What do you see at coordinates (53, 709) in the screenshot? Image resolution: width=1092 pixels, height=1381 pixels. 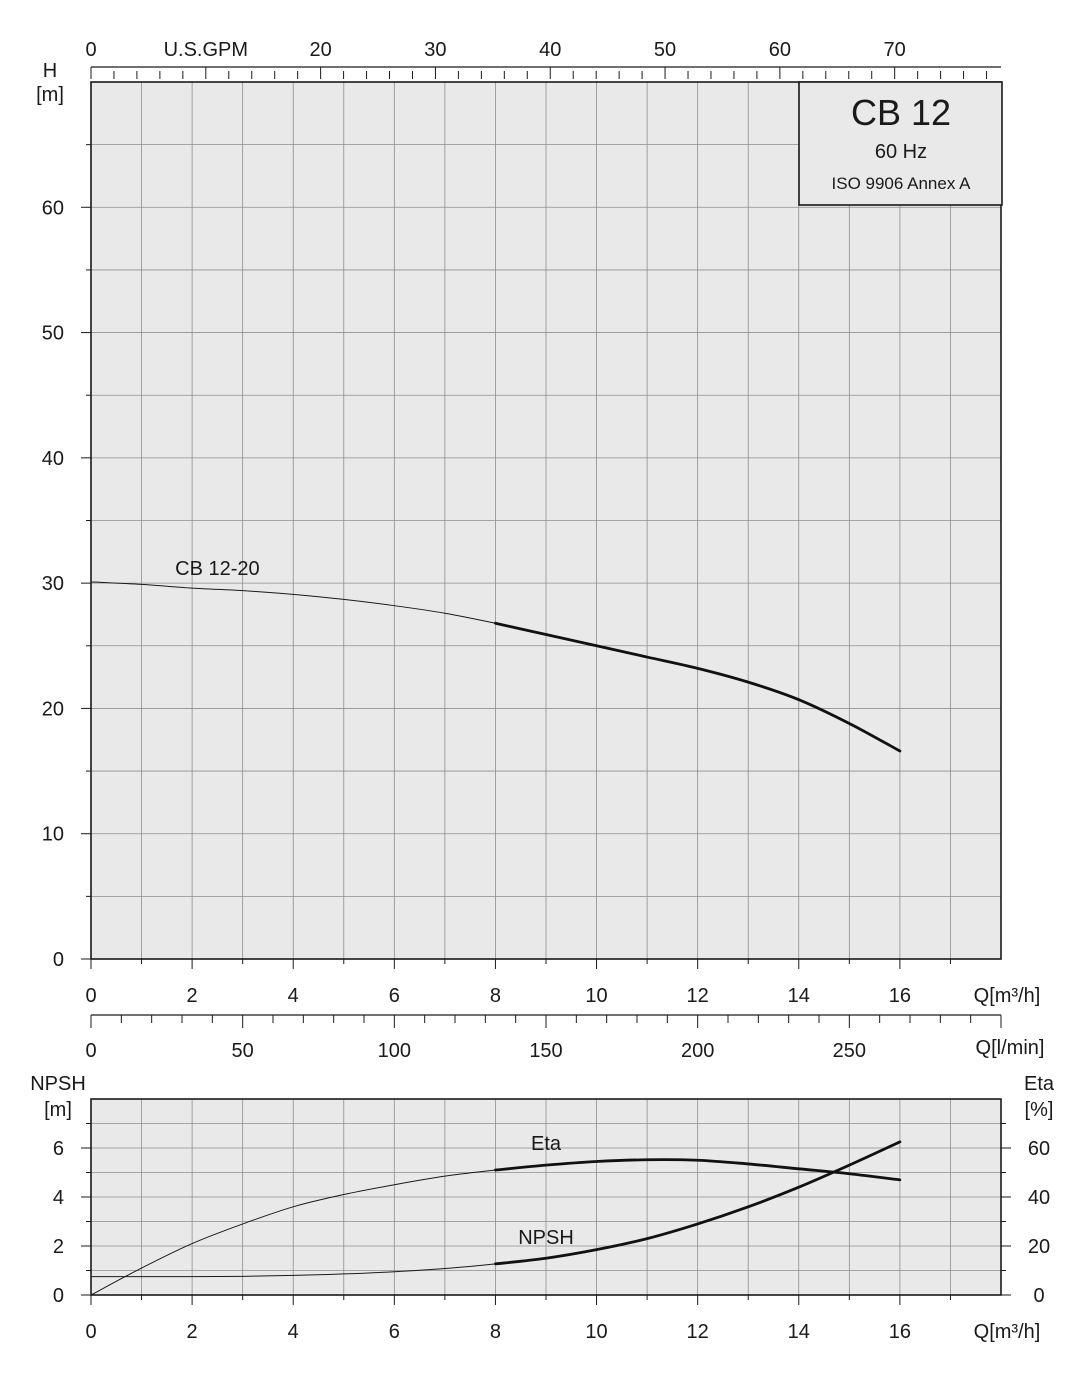 I see `head-y-tick-label: 20` at bounding box center [53, 709].